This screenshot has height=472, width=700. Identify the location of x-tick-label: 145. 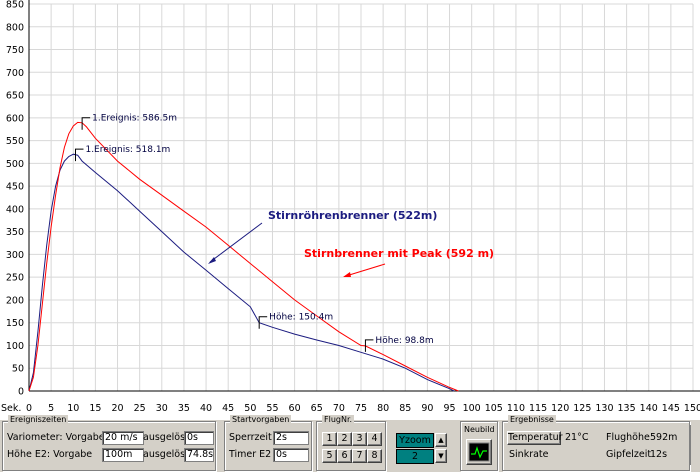
(671, 408).